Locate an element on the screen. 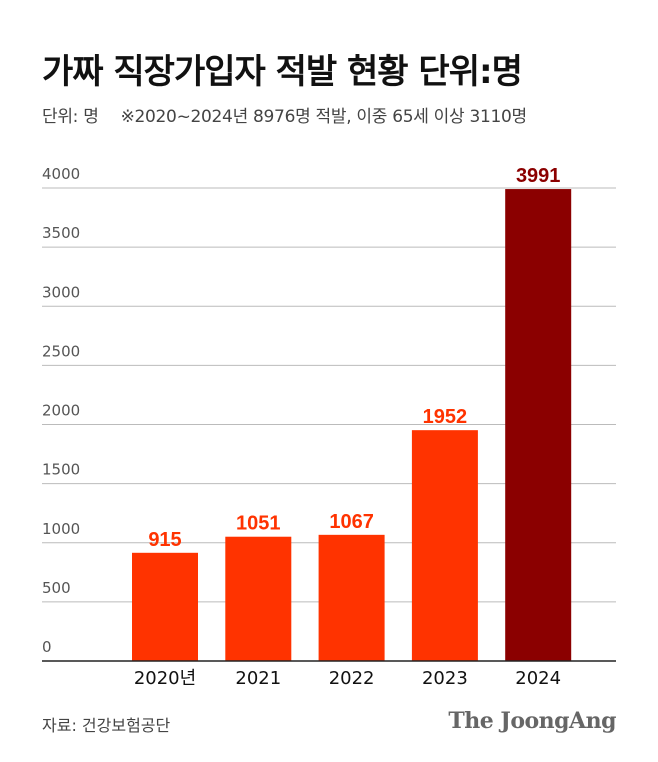 This screenshot has width=658, height=762. y-tick-label: 3000 is located at coordinates (61, 292).